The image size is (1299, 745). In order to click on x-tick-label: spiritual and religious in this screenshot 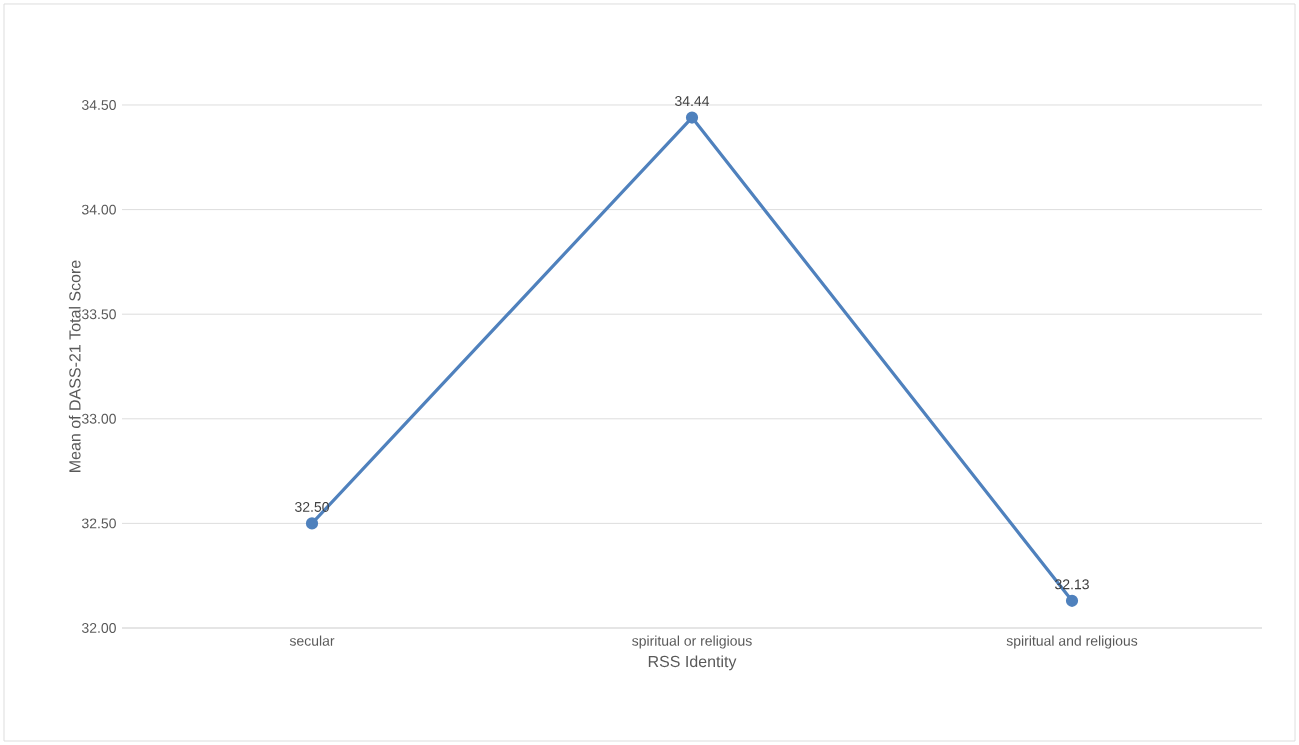, I will do `click(1072, 642)`.